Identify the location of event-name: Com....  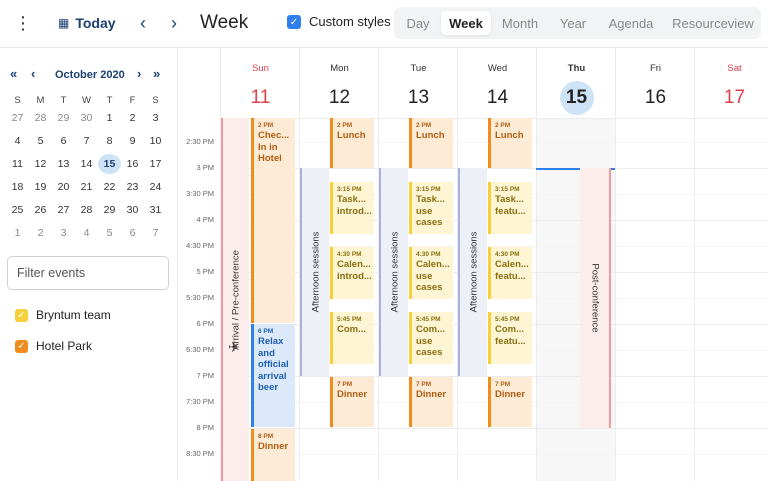
(352, 329).